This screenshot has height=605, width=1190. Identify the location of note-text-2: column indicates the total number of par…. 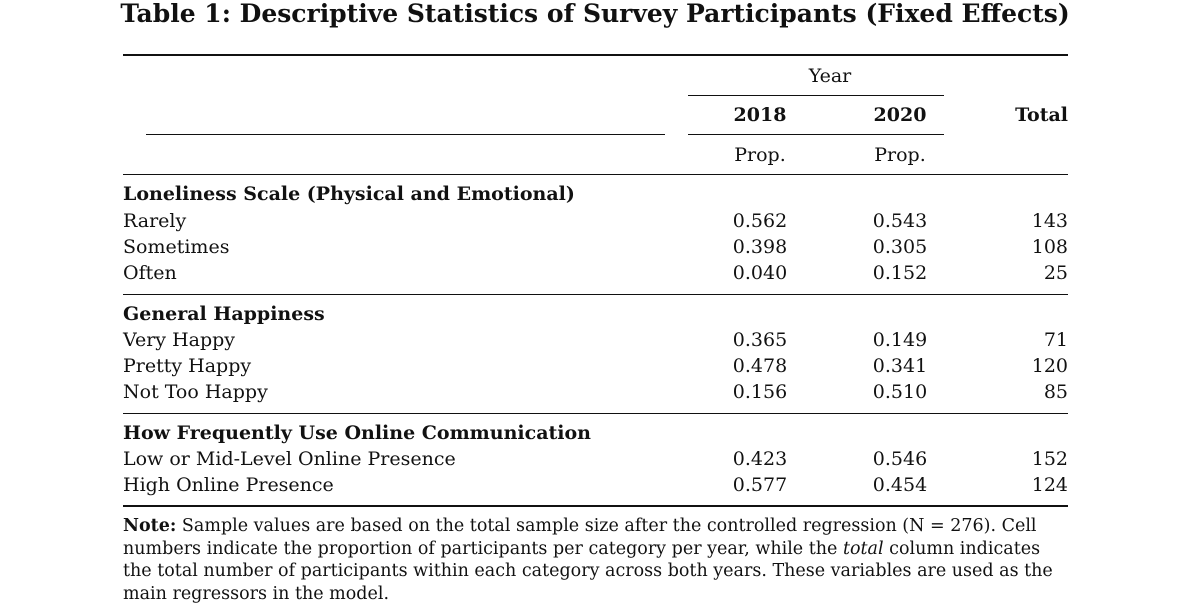
(588, 571).